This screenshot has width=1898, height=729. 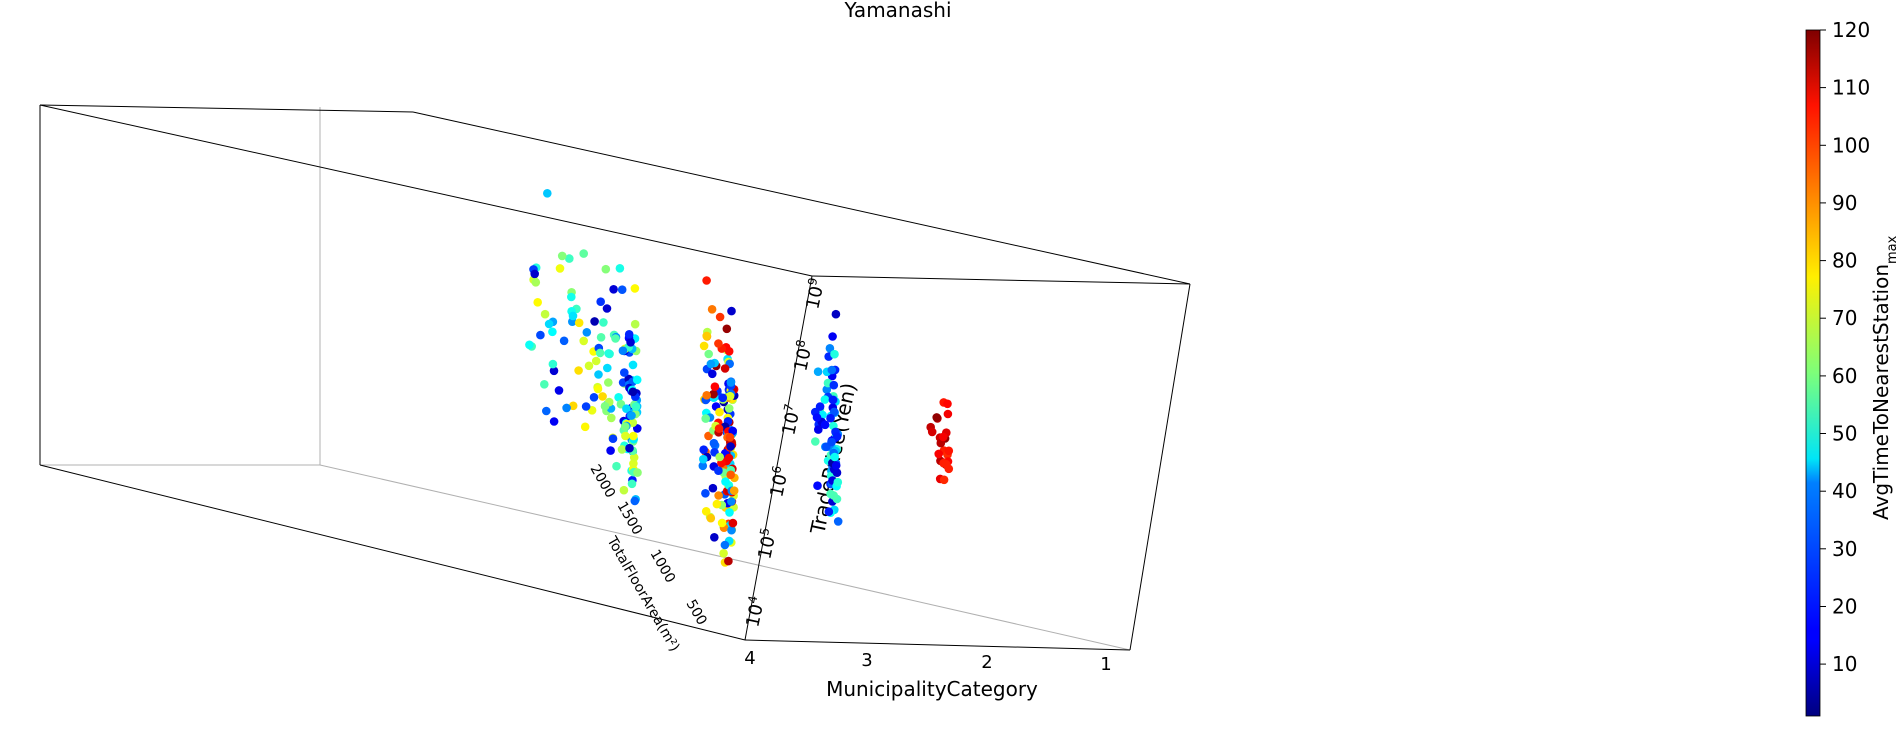 What do you see at coordinates (696, 612) in the screenshot?
I see `y-tick-label: 500` at bounding box center [696, 612].